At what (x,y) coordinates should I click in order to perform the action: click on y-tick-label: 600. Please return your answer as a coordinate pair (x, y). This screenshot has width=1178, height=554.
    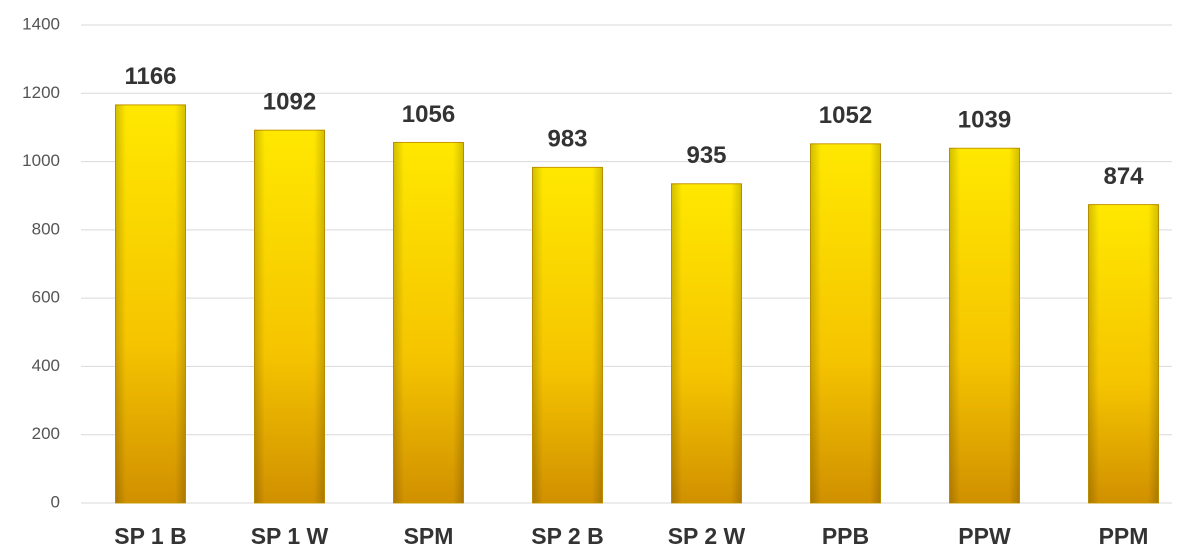
    Looking at the image, I should click on (46, 297).